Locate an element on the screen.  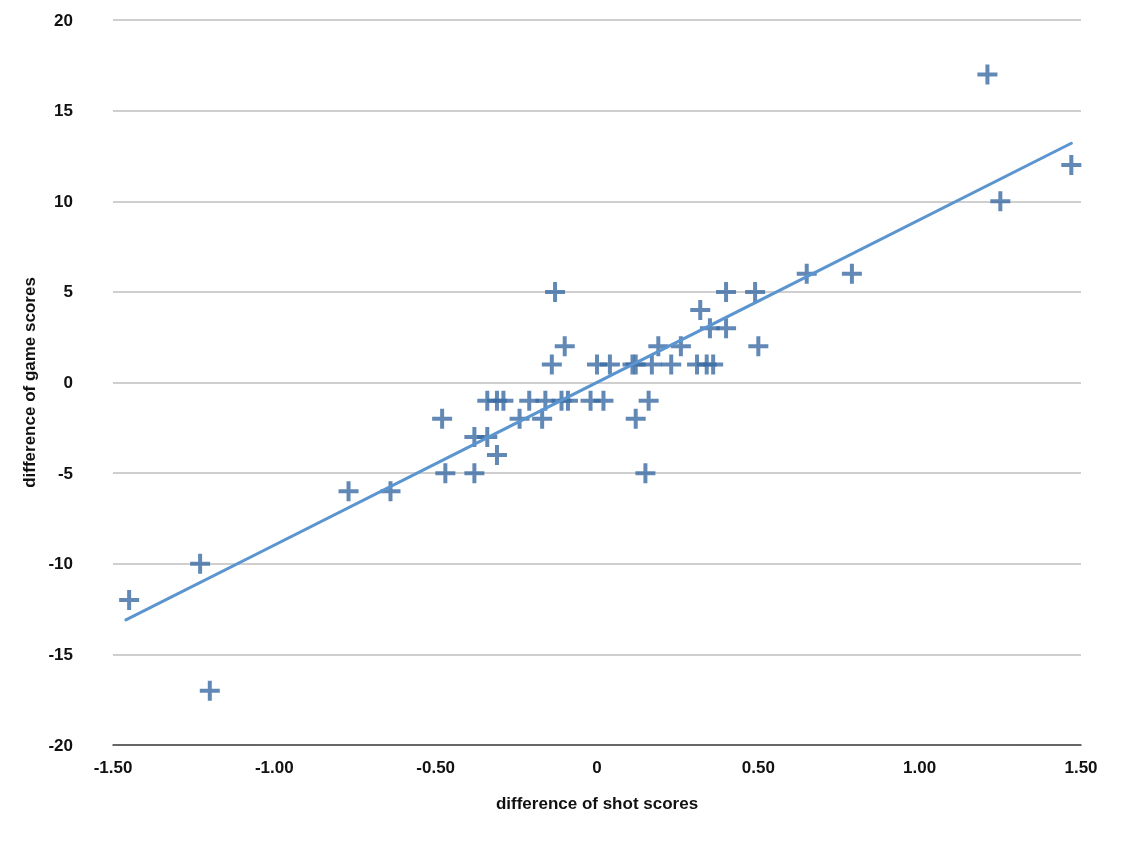
x-tick-label: 1.00 is located at coordinates (920, 767).